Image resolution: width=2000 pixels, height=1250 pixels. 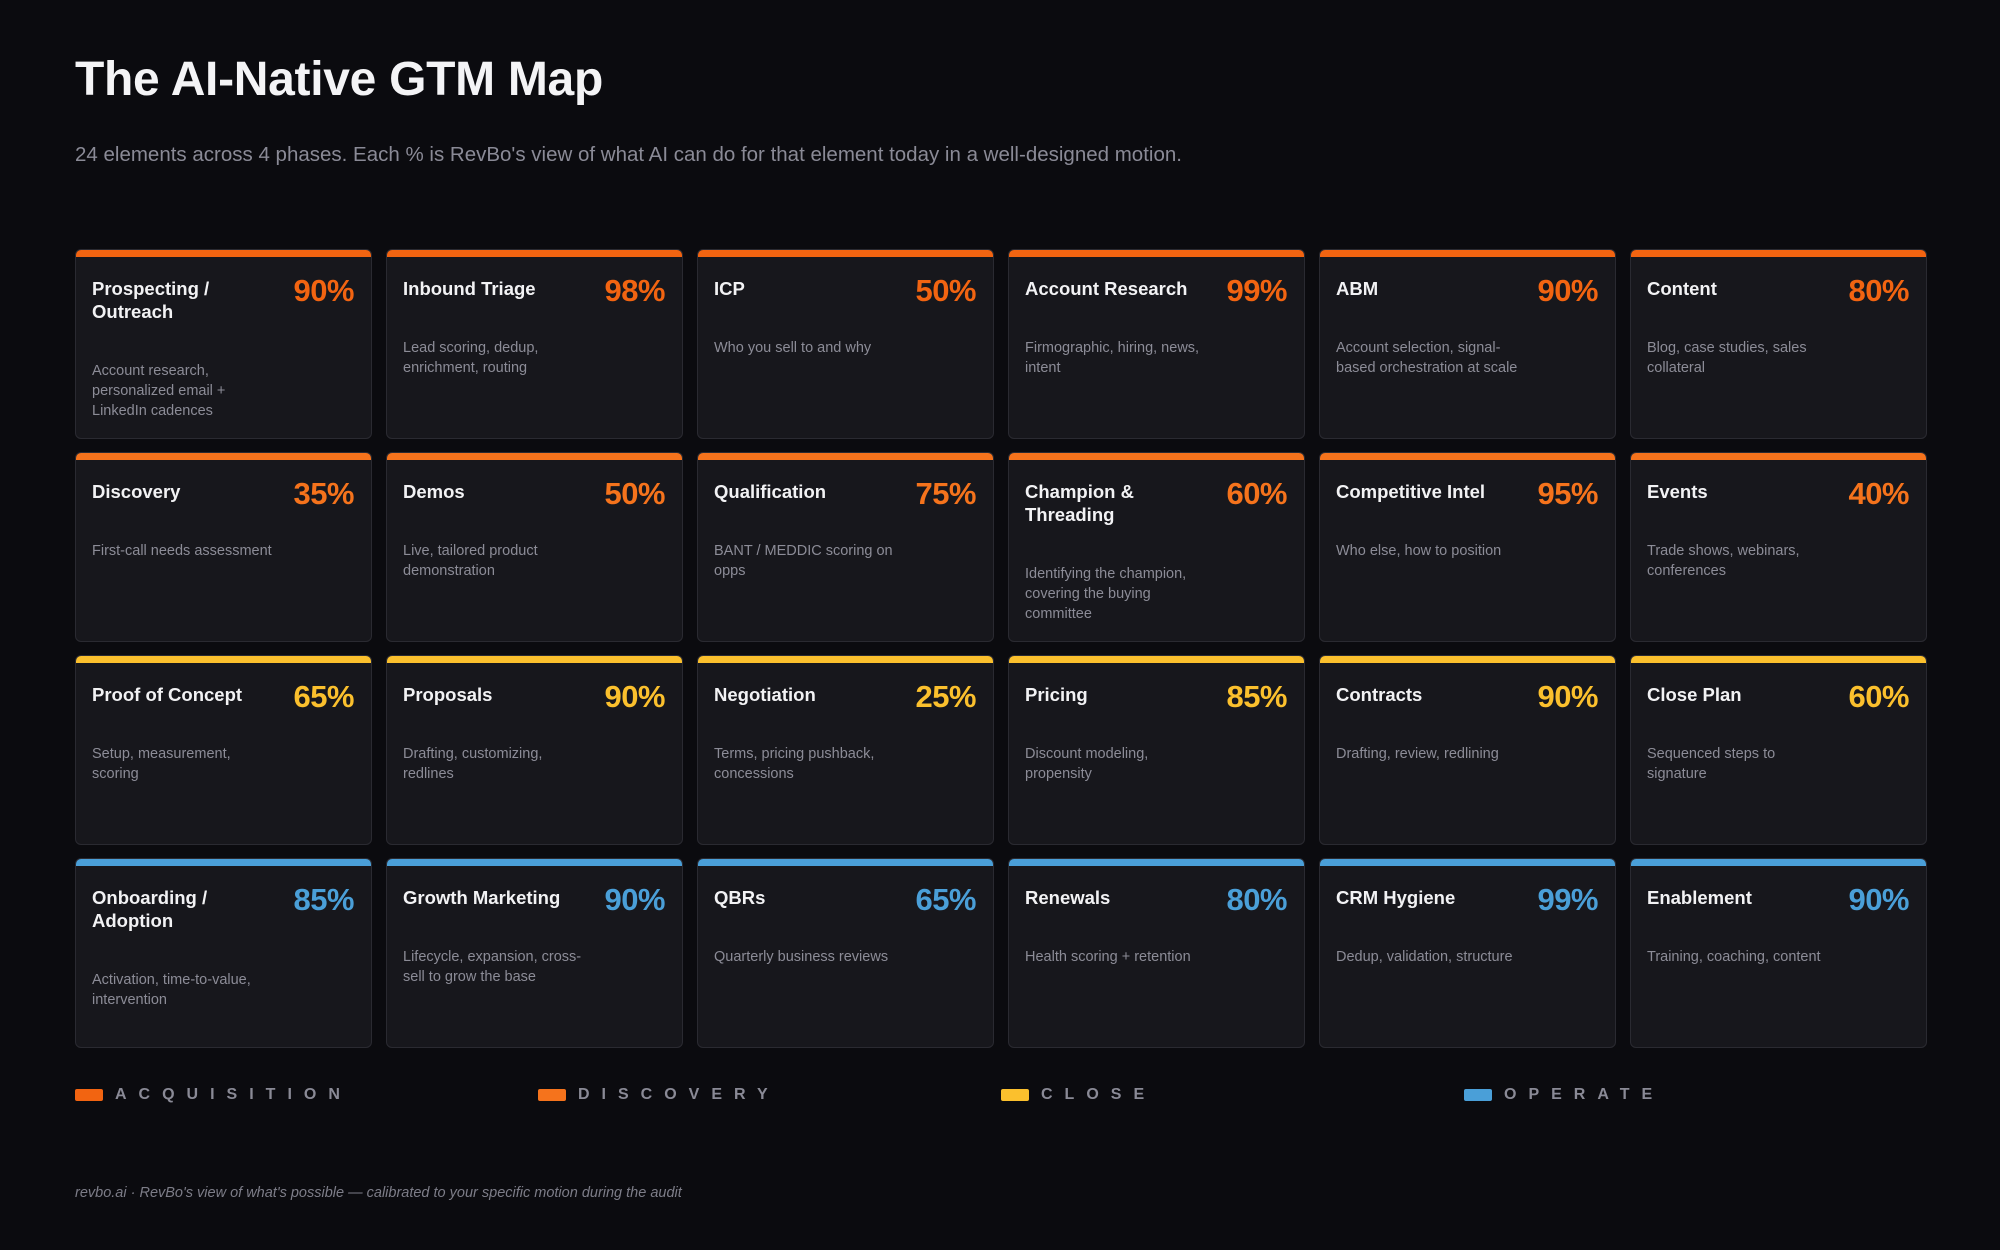 What do you see at coordinates (794, 764) in the screenshot?
I see `card-description: Terms, pricing pushback, concessions` at bounding box center [794, 764].